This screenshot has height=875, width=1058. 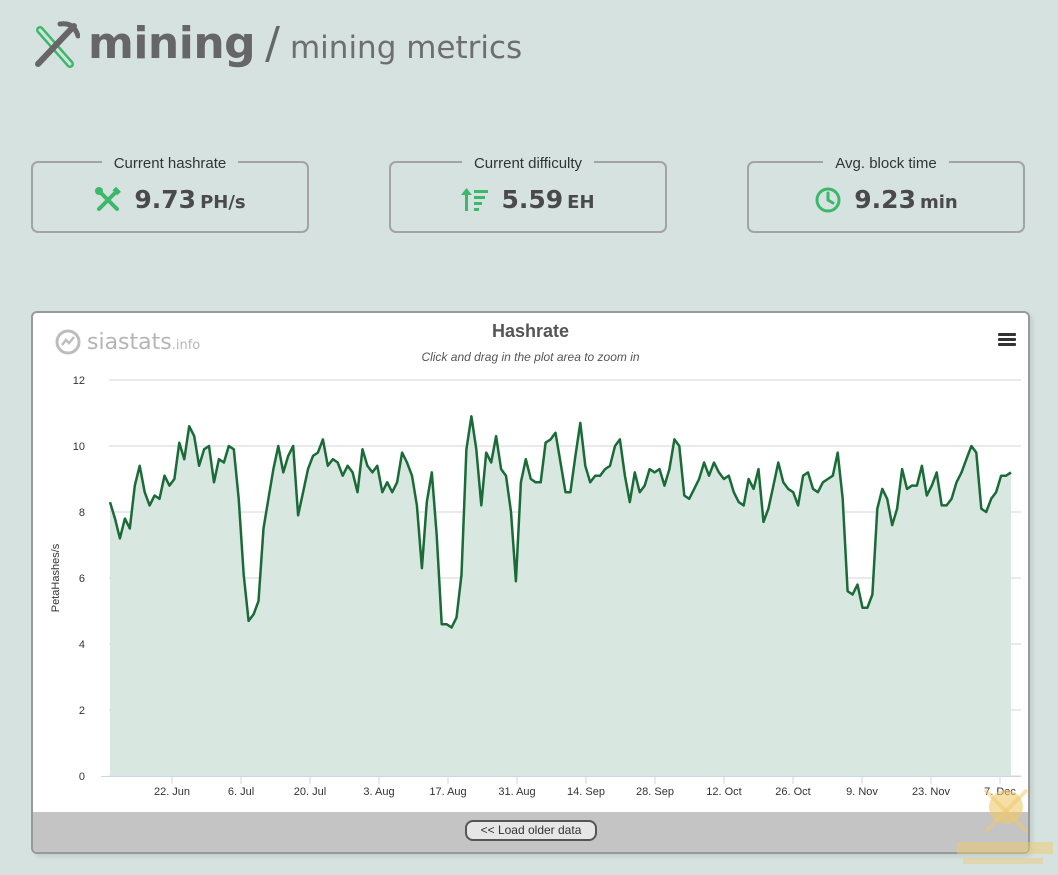 What do you see at coordinates (530, 331) in the screenshot?
I see `chart-title: Hashrate` at bounding box center [530, 331].